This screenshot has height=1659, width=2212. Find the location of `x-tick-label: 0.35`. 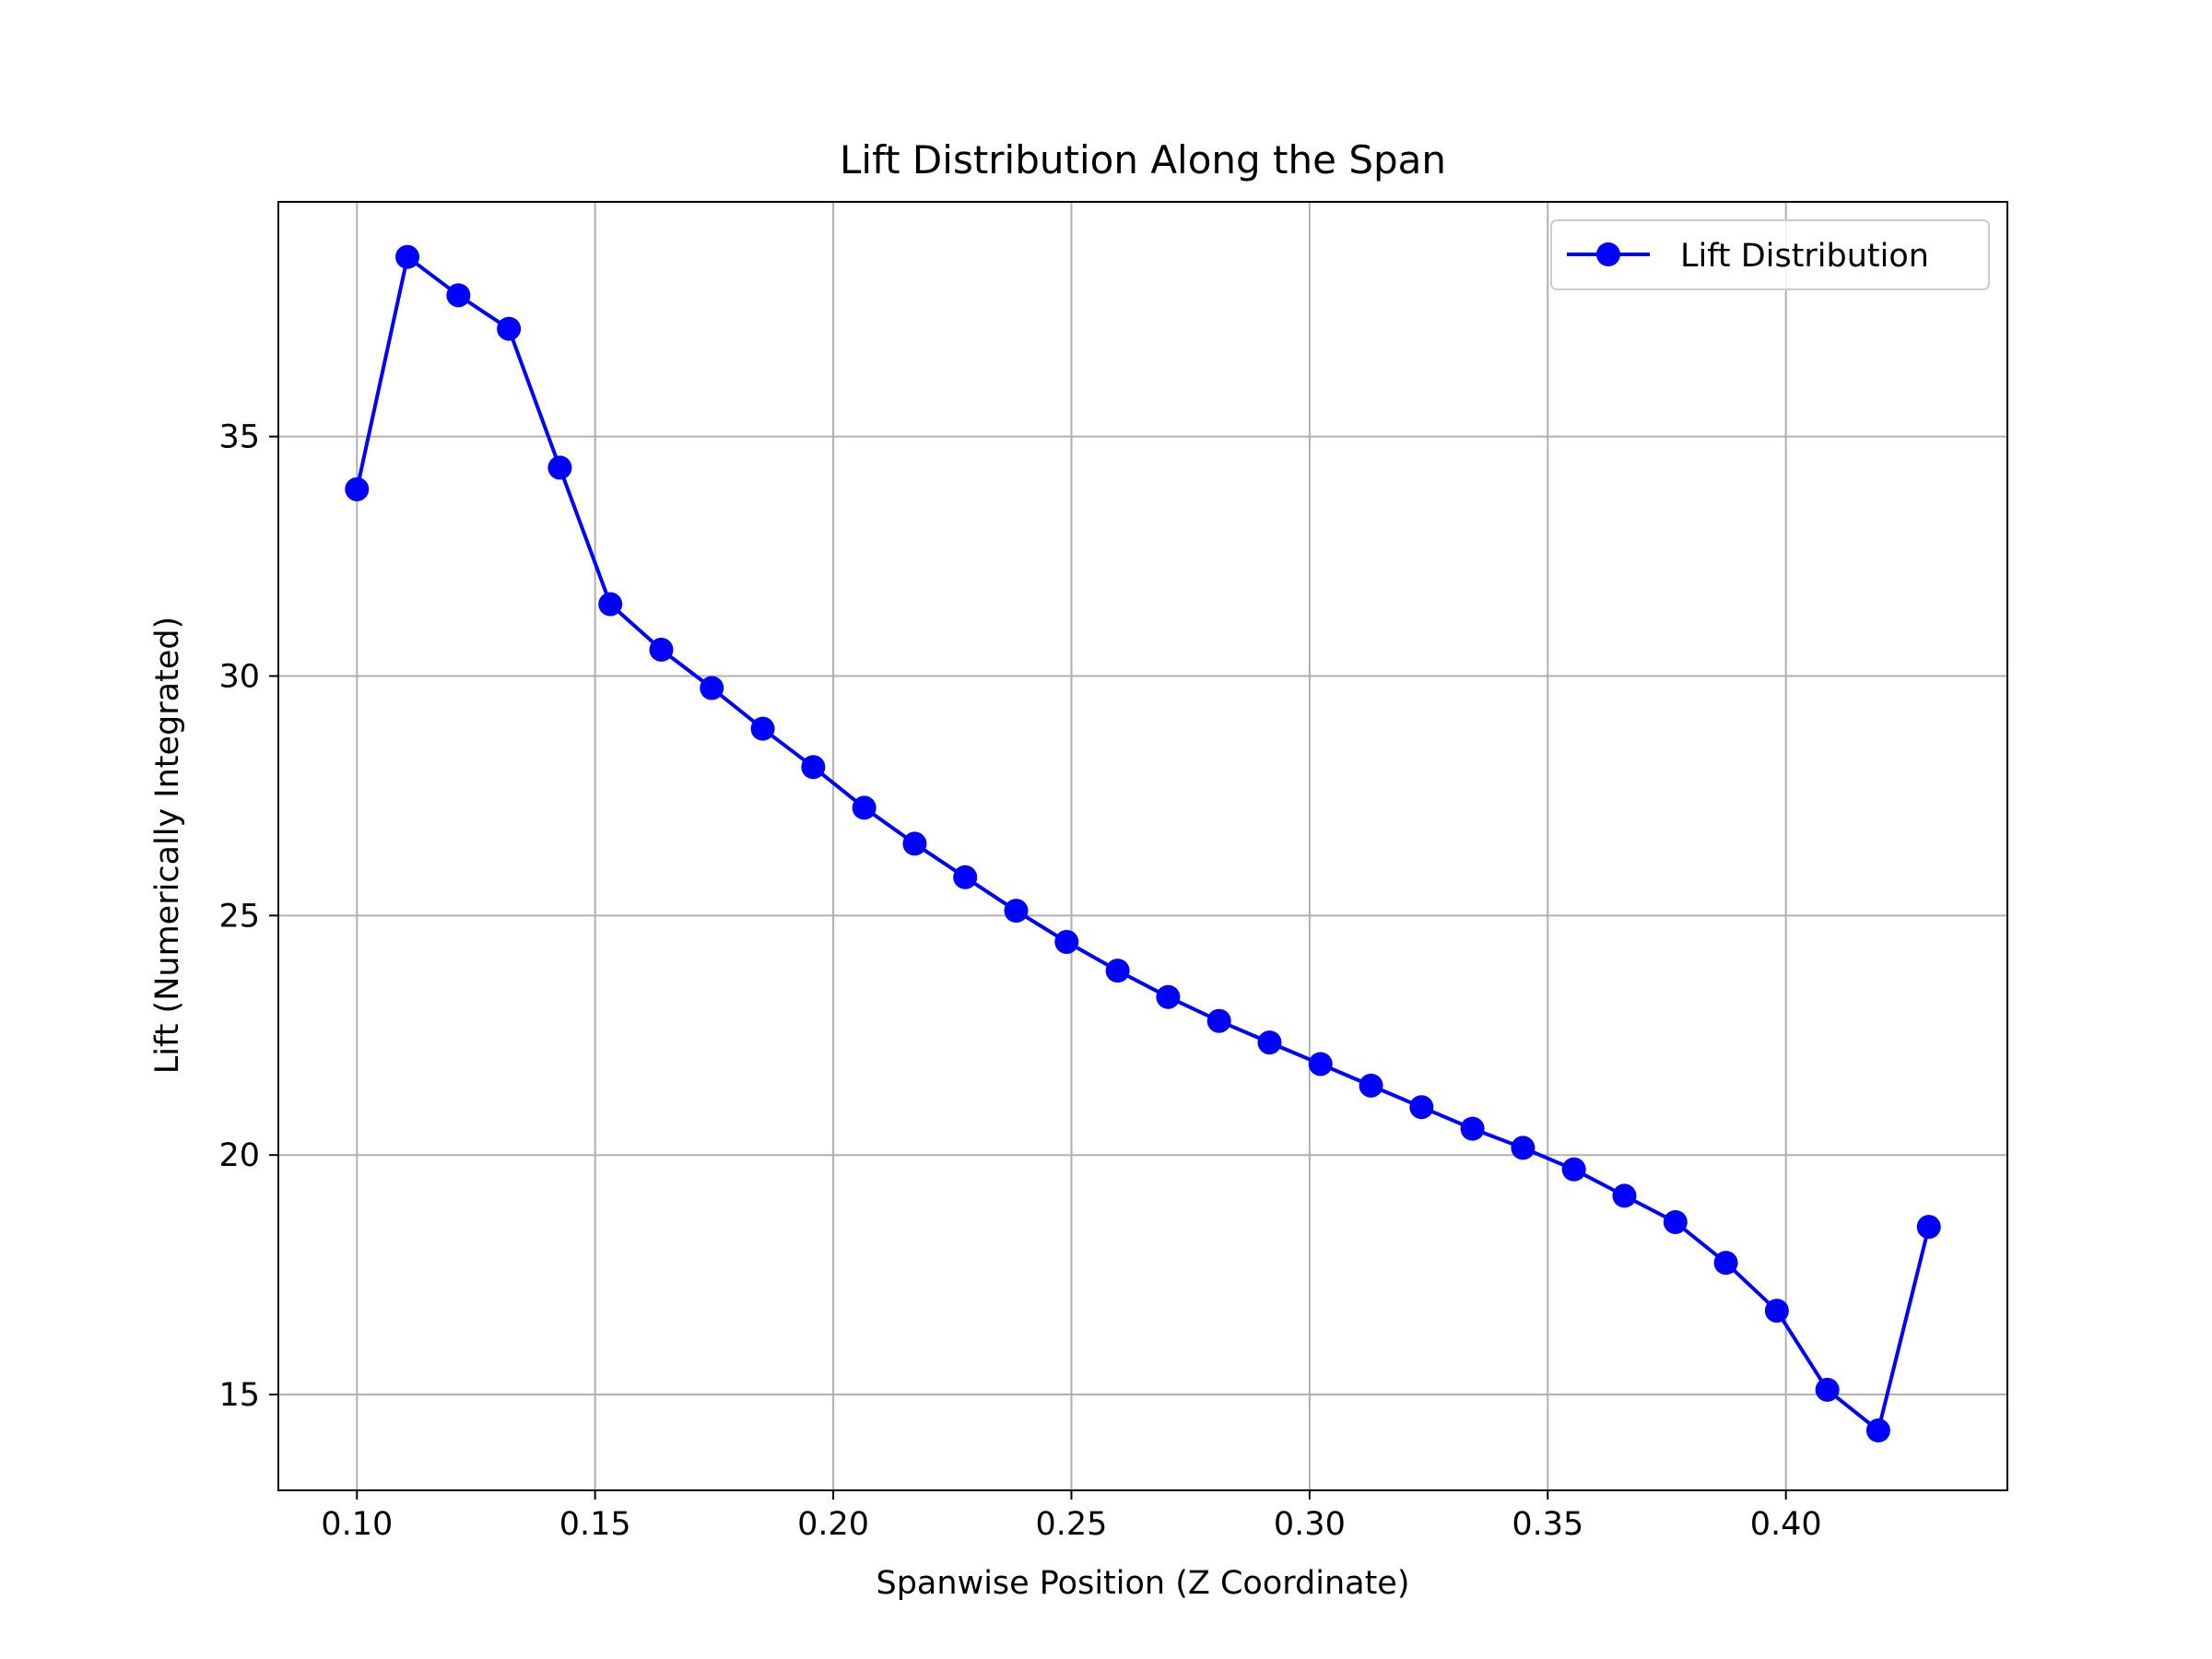

x-tick-label: 0.35 is located at coordinates (1547, 1524).